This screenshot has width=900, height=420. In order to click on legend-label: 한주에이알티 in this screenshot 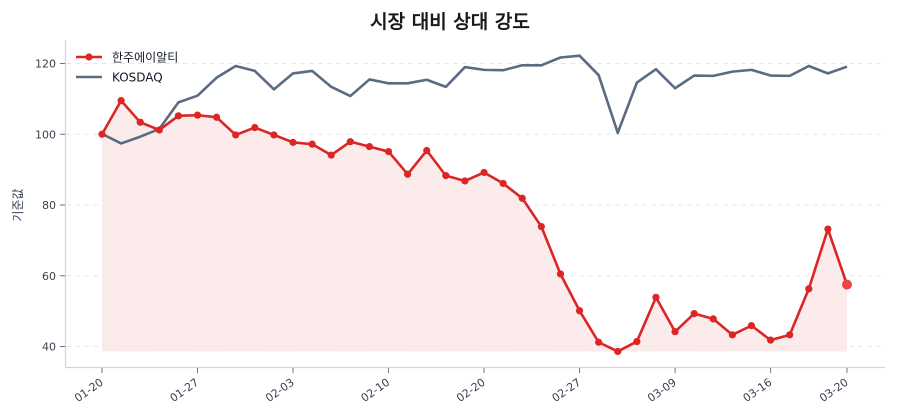, I will do `click(145, 58)`.